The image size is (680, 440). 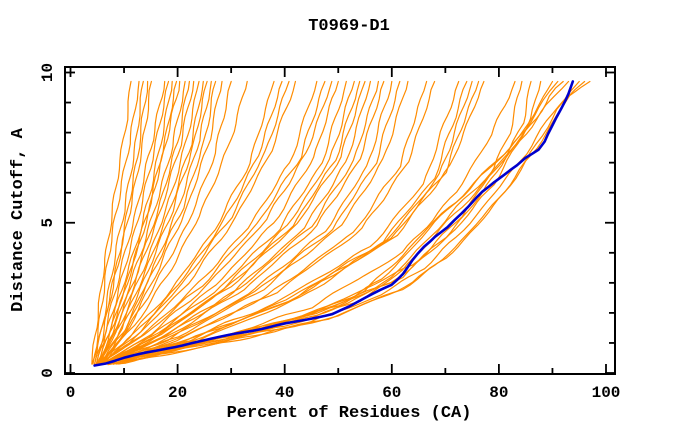 I want to click on x-axis-label: Percent of Residues (CA), so click(x=349, y=413).